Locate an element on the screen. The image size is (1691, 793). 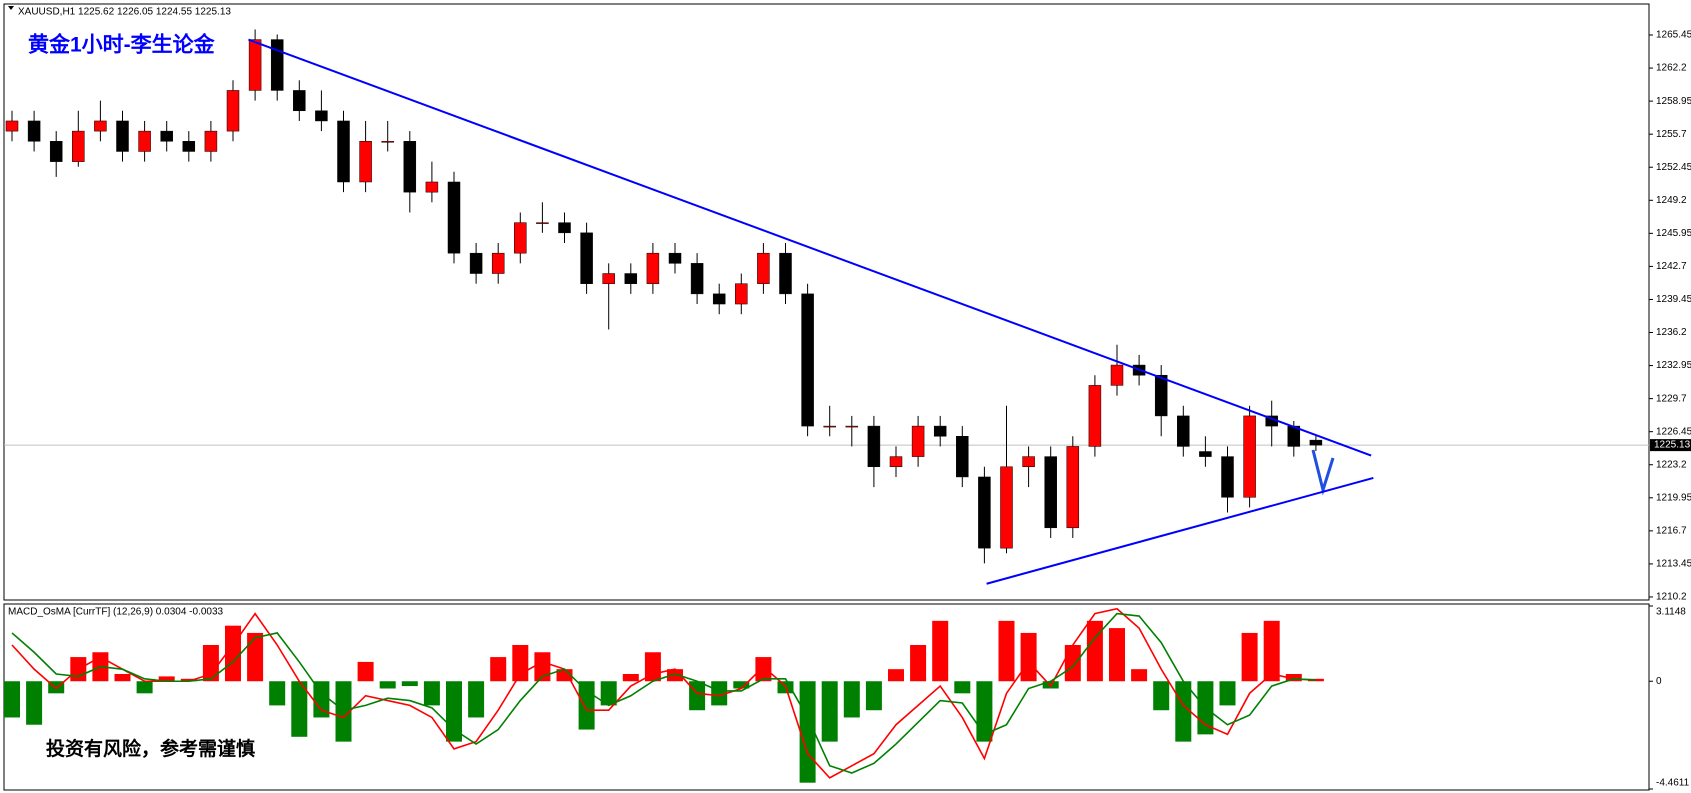
y-tick-label: 1229.7 is located at coordinates (1671, 398).